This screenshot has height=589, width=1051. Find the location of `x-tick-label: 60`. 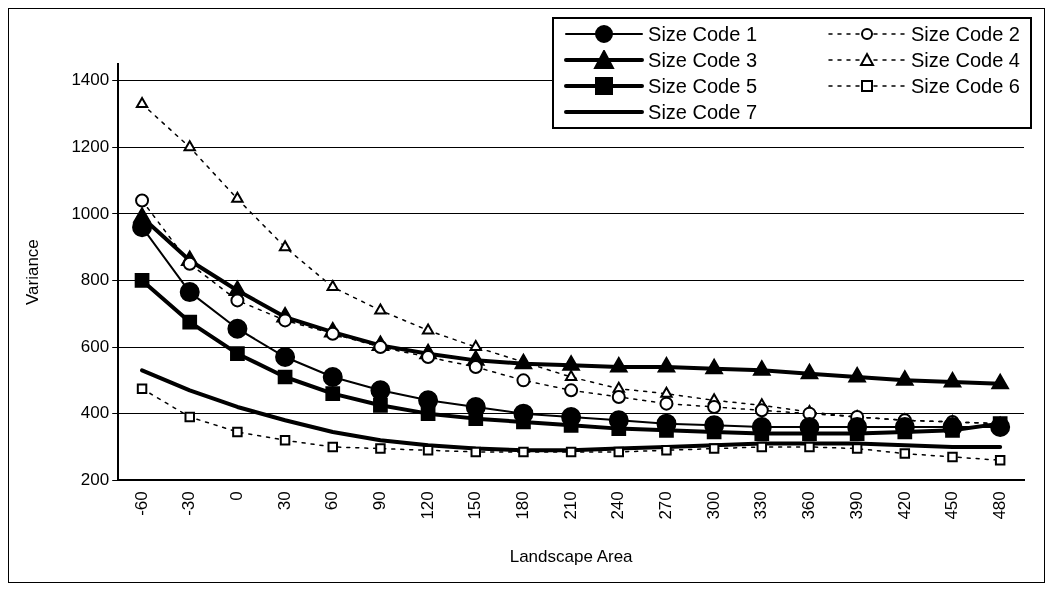

x-tick-label: 60 is located at coordinates (332, 501).